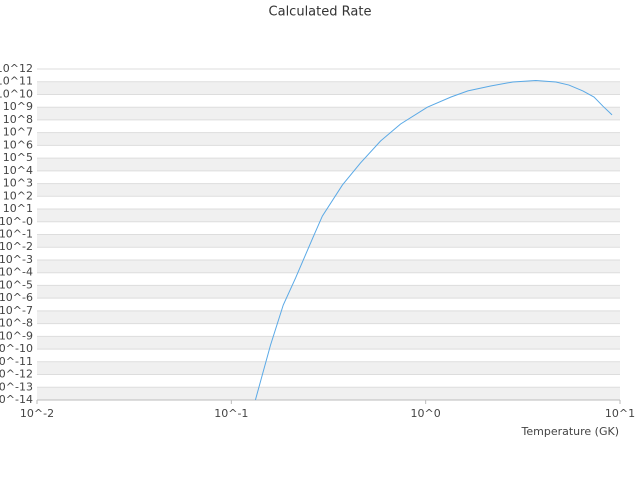 Image resolution: width=640 pixels, height=480 pixels. What do you see at coordinates (620, 413) in the screenshot?
I see `x-tick-label: 10^1` at bounding box center [620, 413].